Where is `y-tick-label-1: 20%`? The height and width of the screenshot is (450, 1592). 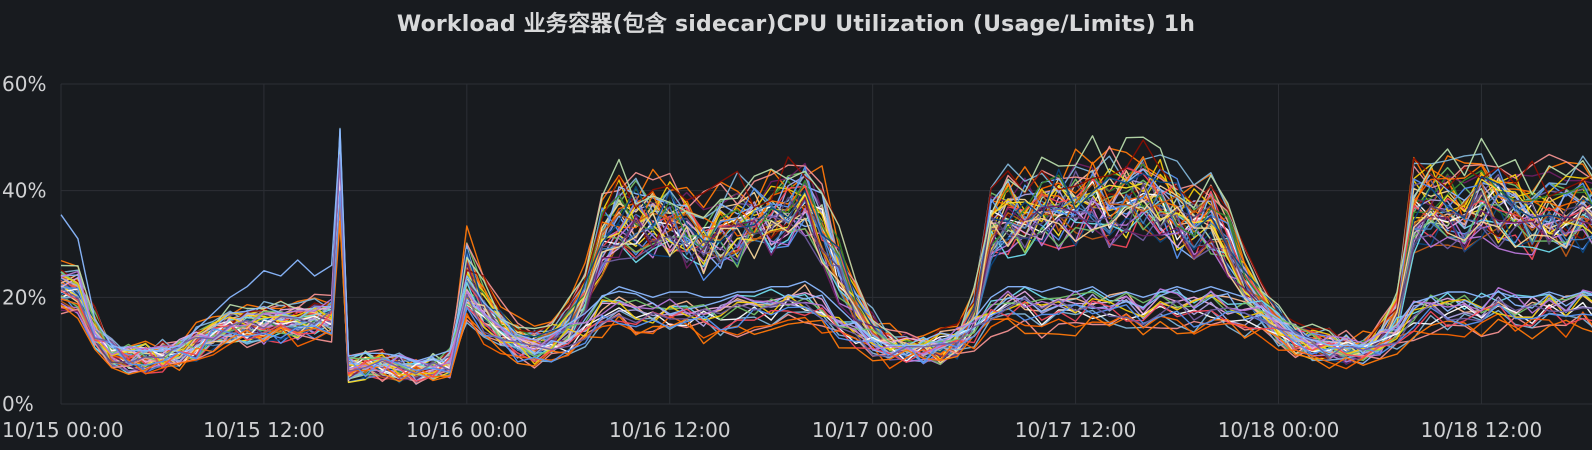 y-tick-label-1: 20% is located at coordinates (24, 297).